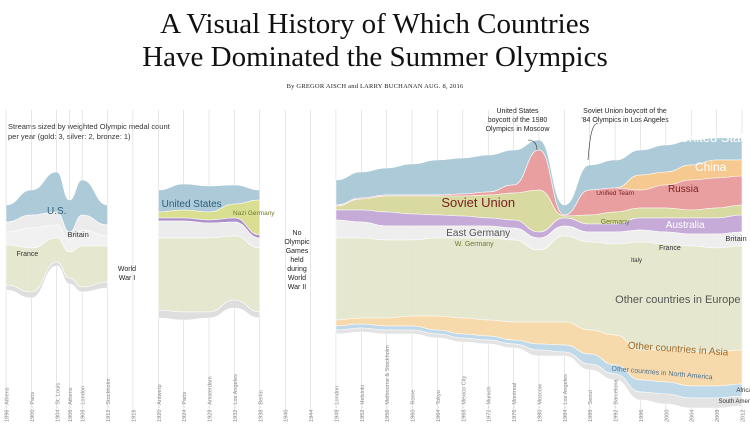 This screenshot has width=750, height=437. I want to click on ww1-line-2: War I, so click(127, 278).